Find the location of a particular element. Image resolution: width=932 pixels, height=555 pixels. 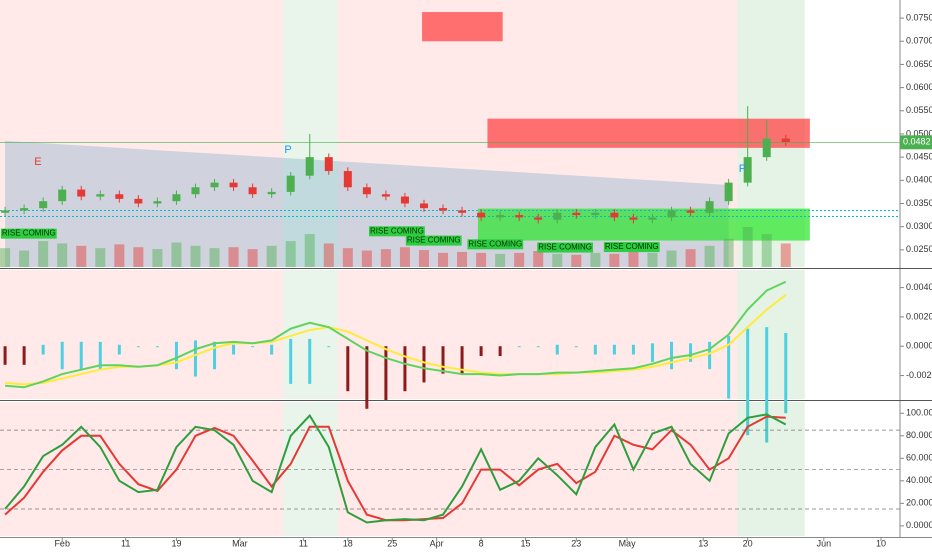

y-tick-label: 0.0020 is located at coordinates (919, 316).